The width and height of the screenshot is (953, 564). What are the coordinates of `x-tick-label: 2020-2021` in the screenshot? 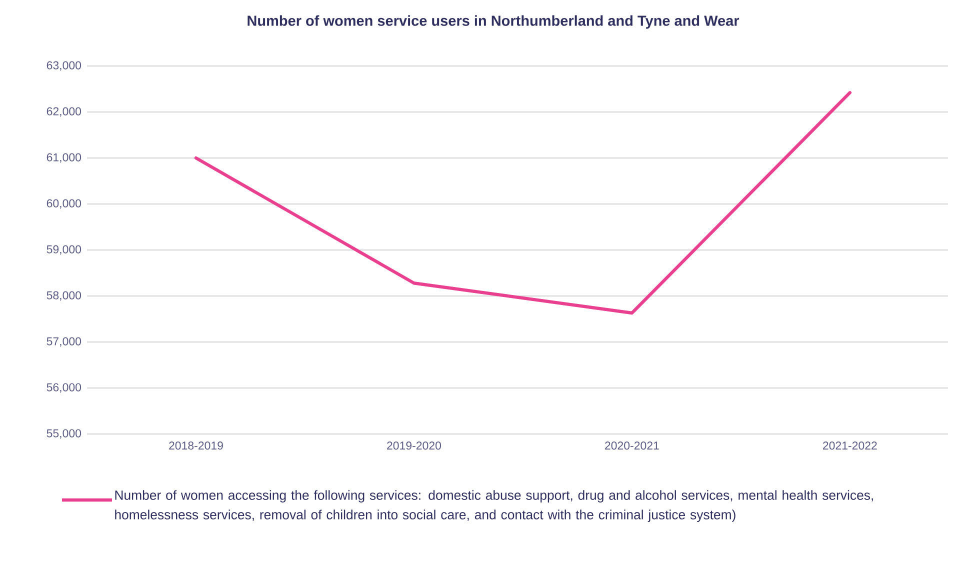 It's located at (632, 446).